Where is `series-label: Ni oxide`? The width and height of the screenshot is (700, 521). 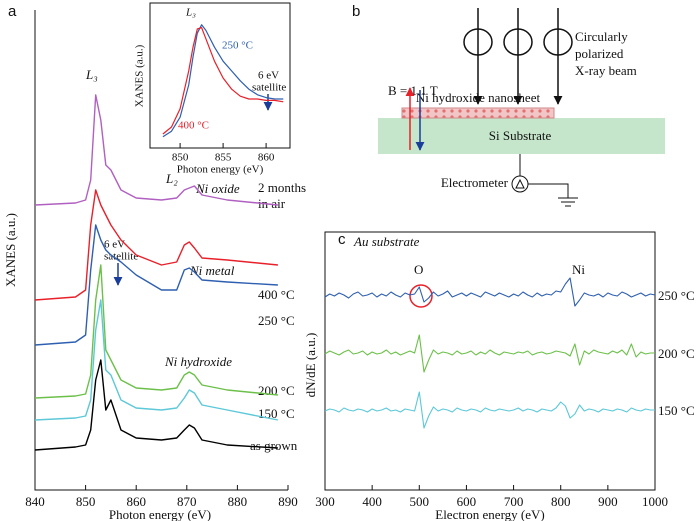 series-label: Ni oxide is located at coordinates (217, 188).